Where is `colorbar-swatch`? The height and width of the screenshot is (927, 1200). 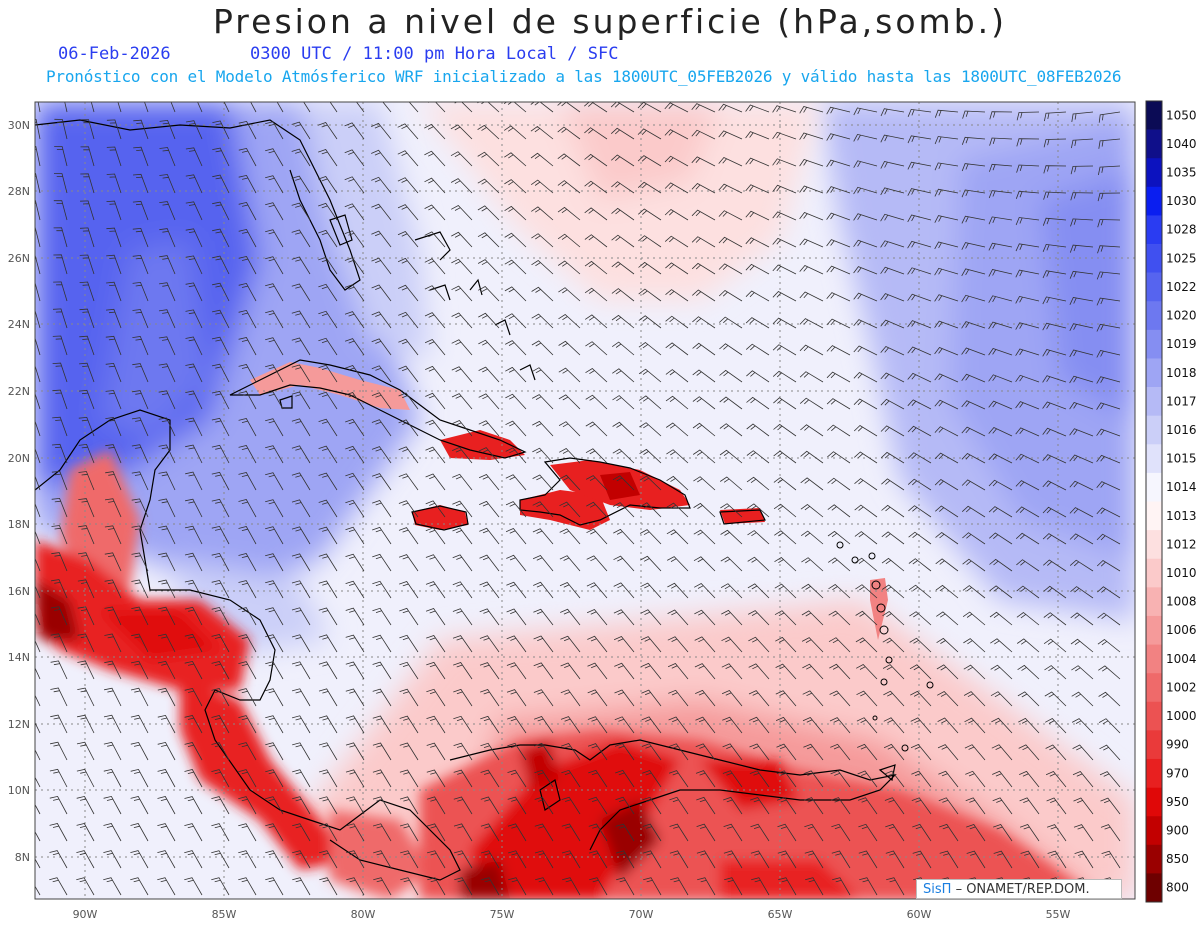 colorbar-swatch is located at coordinates (1154, 859).